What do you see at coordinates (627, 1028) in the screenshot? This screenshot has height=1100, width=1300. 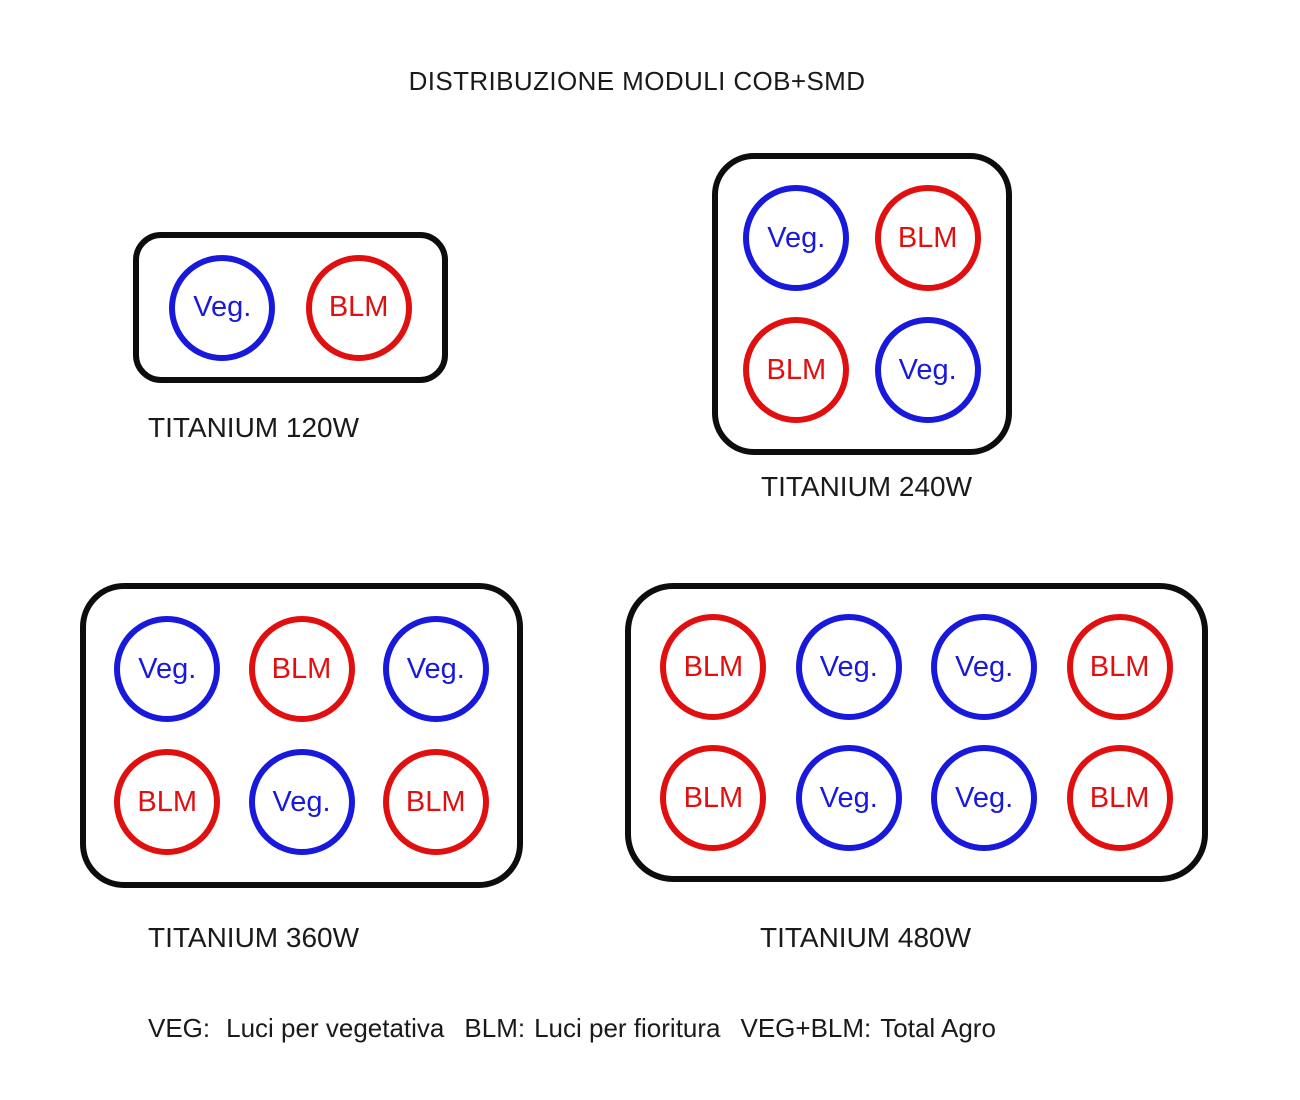 I see `legend-description: Luci per fioritura` at bounding box center [627, 1028].